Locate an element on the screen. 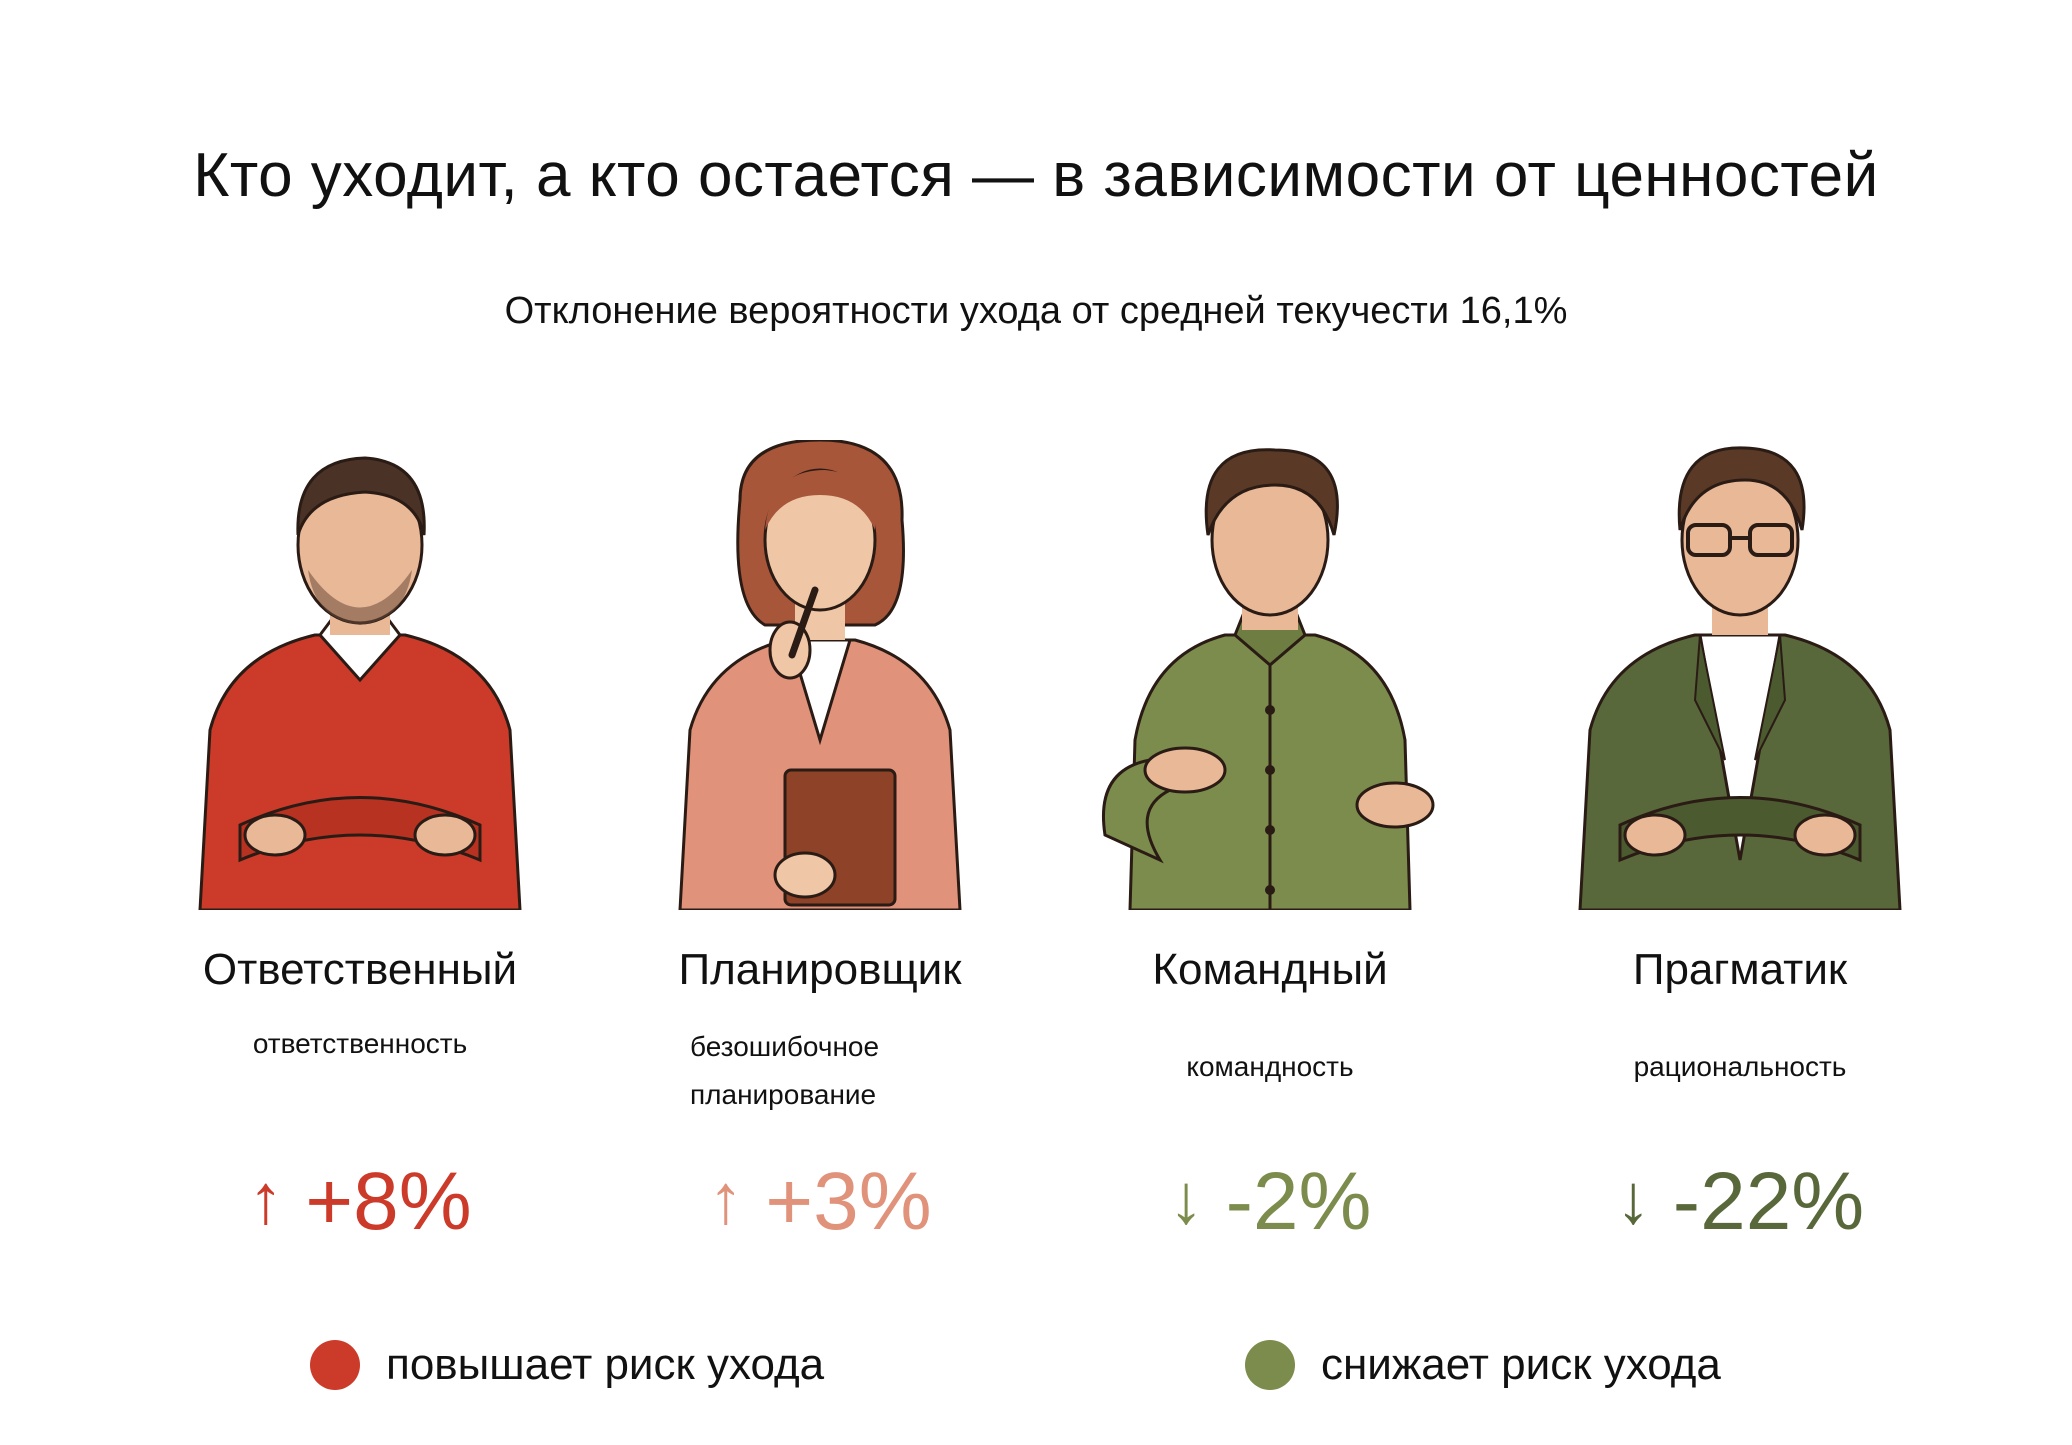 The width and height of the screenshot is (2072, 1445). man-with-glasses-blazer-icon is located at coordinates (1740, 678).